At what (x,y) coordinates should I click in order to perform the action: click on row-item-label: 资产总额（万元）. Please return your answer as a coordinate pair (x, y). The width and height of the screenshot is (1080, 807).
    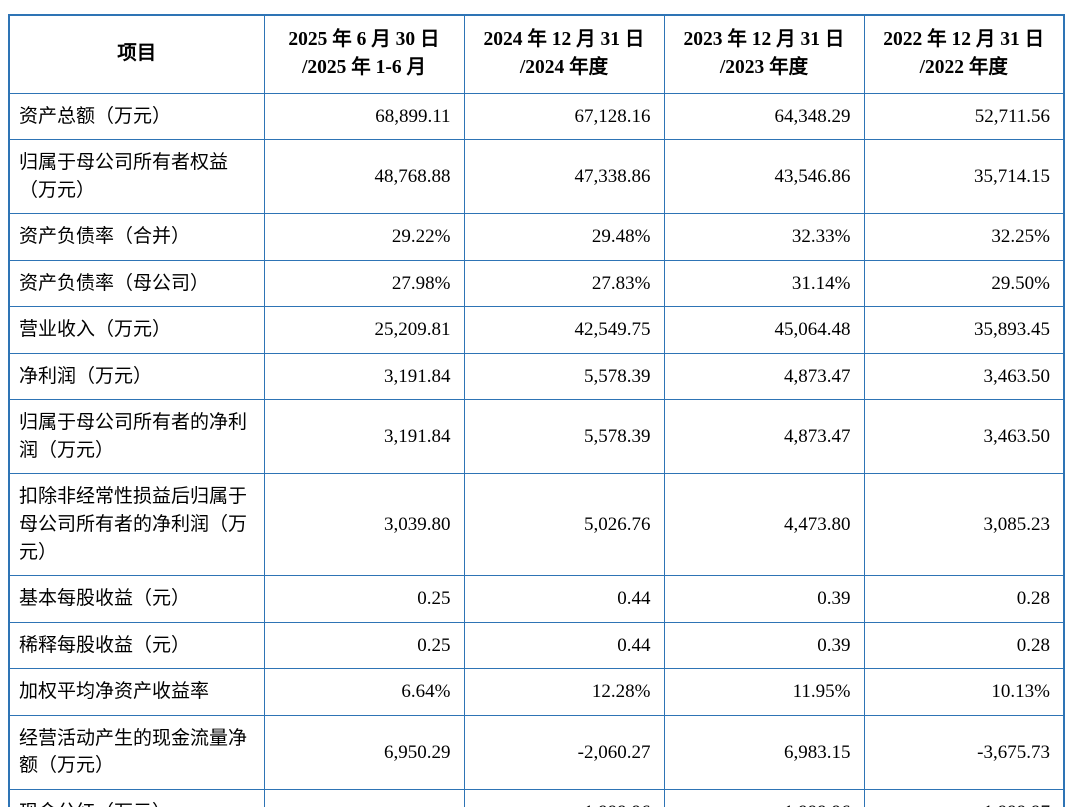
    Looking at the image, I should click on (136, 116).